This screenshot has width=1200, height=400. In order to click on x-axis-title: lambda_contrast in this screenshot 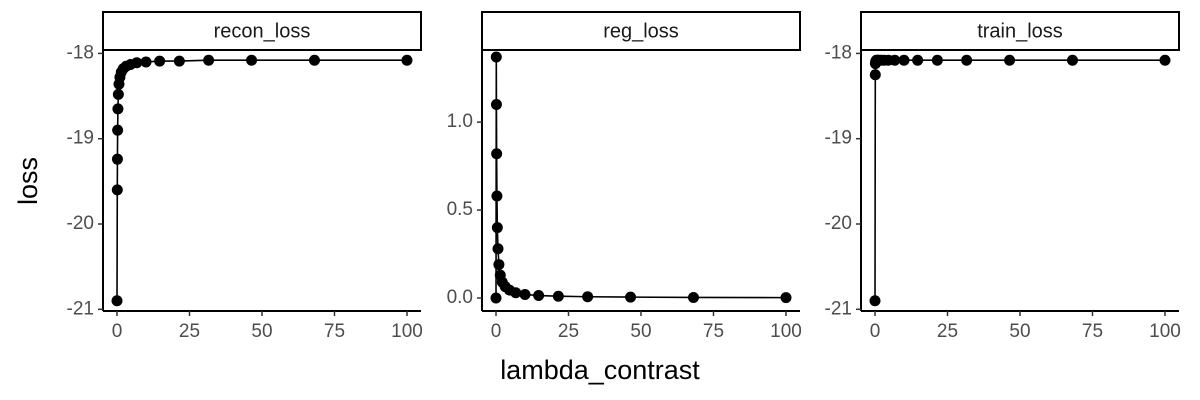, I will do `click(600, 370)`.